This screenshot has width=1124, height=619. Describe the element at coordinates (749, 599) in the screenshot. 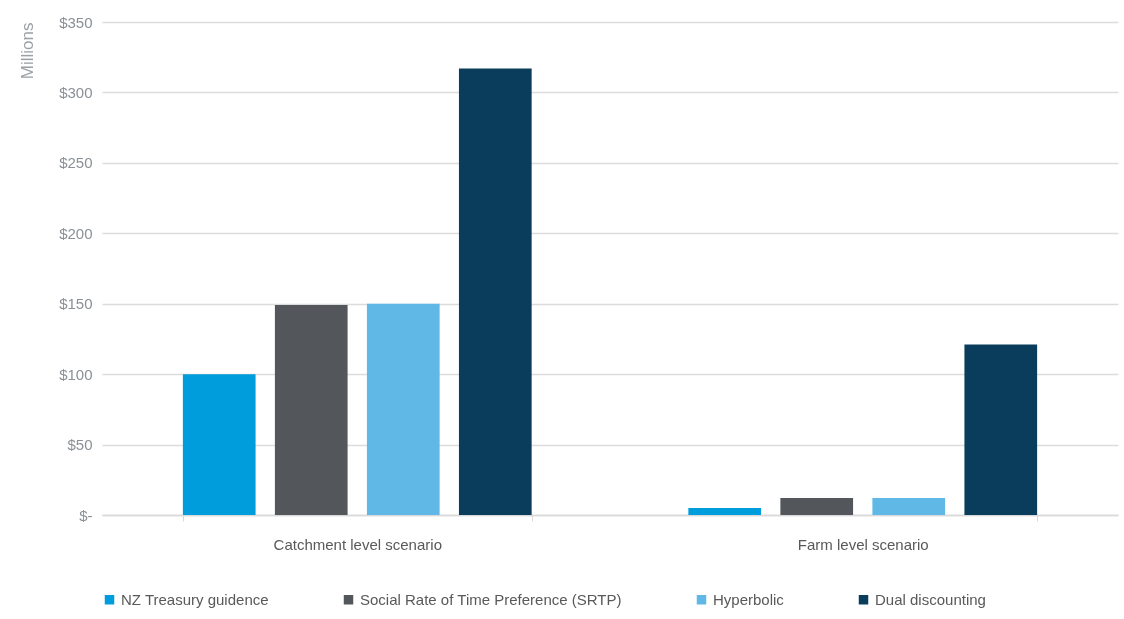

I see `legend-label: Hyperbolic` at that location.